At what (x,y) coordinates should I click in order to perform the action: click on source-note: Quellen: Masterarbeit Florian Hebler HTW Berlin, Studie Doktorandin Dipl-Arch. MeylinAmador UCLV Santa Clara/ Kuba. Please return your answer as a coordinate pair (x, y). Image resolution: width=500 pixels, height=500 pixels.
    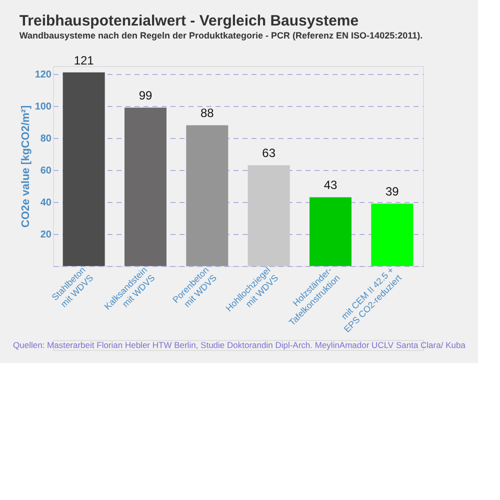
    Looking at the image, I should click on (239, 345).